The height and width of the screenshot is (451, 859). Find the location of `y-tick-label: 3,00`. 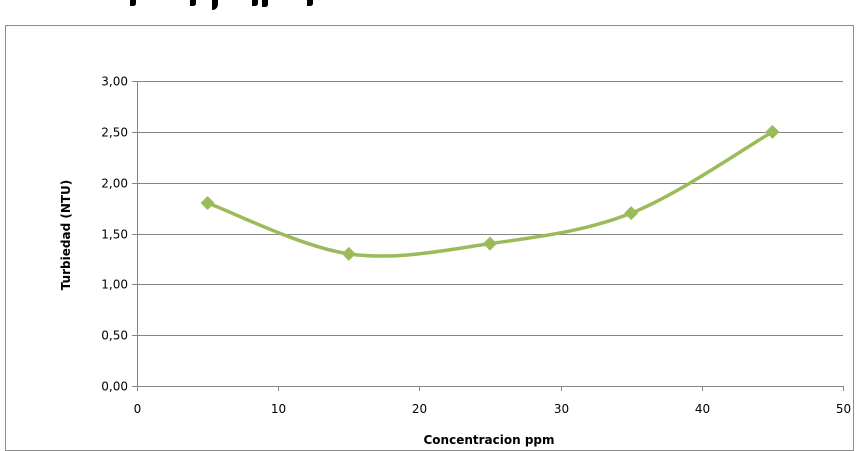

y-tick-label: 3,00 is located at coordinates (114, 82).